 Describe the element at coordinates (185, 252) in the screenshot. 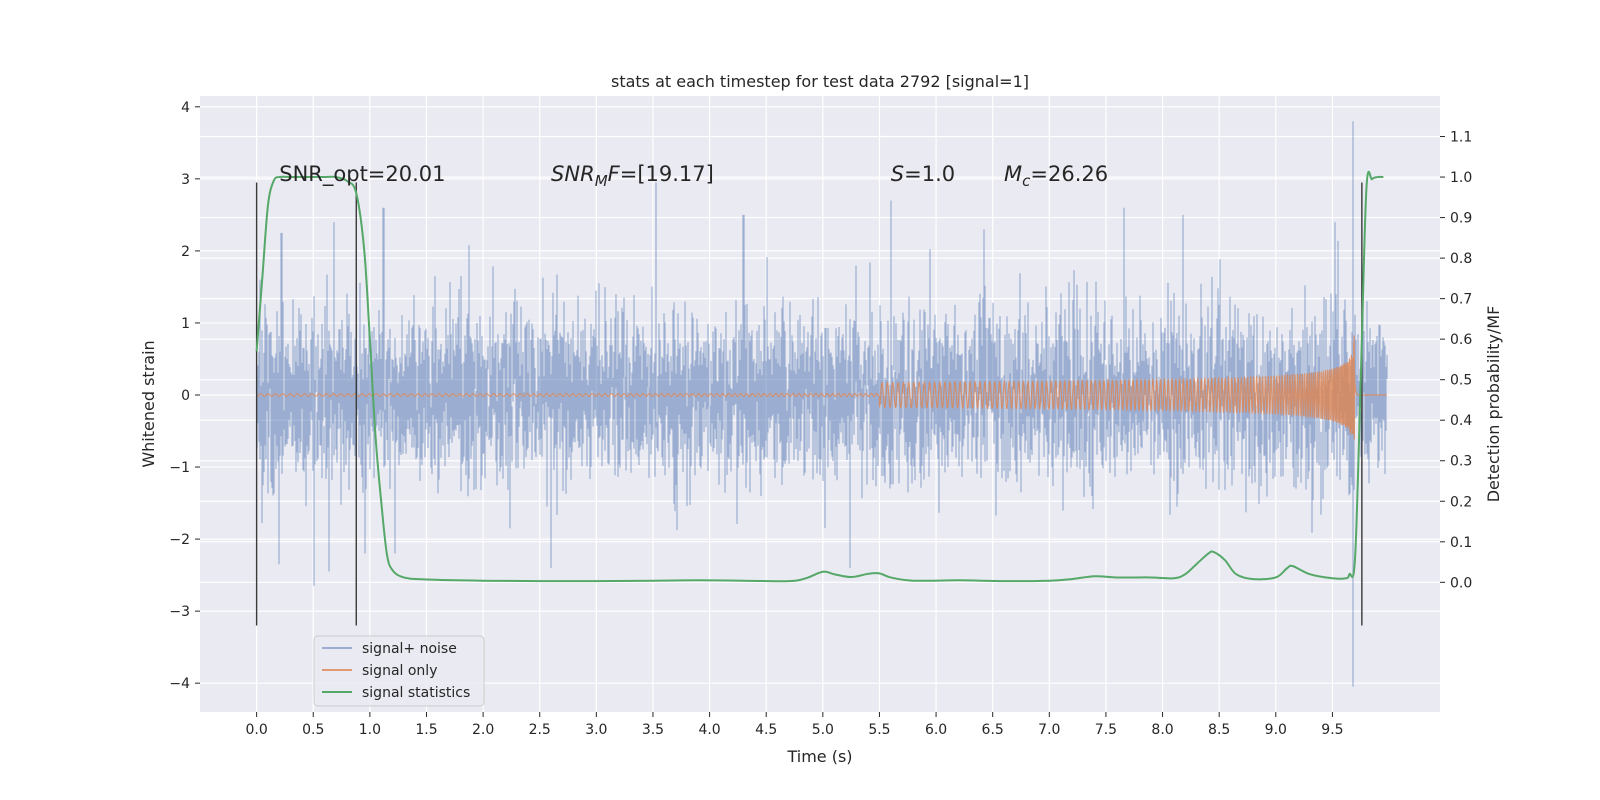

I see `y-tick-label: 2` at that location.